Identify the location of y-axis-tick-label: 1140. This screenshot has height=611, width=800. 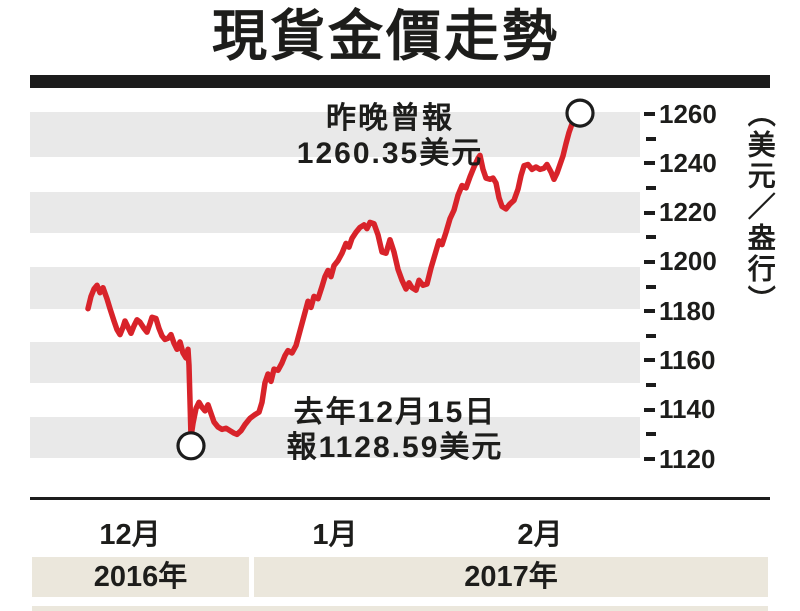
(680, 409).